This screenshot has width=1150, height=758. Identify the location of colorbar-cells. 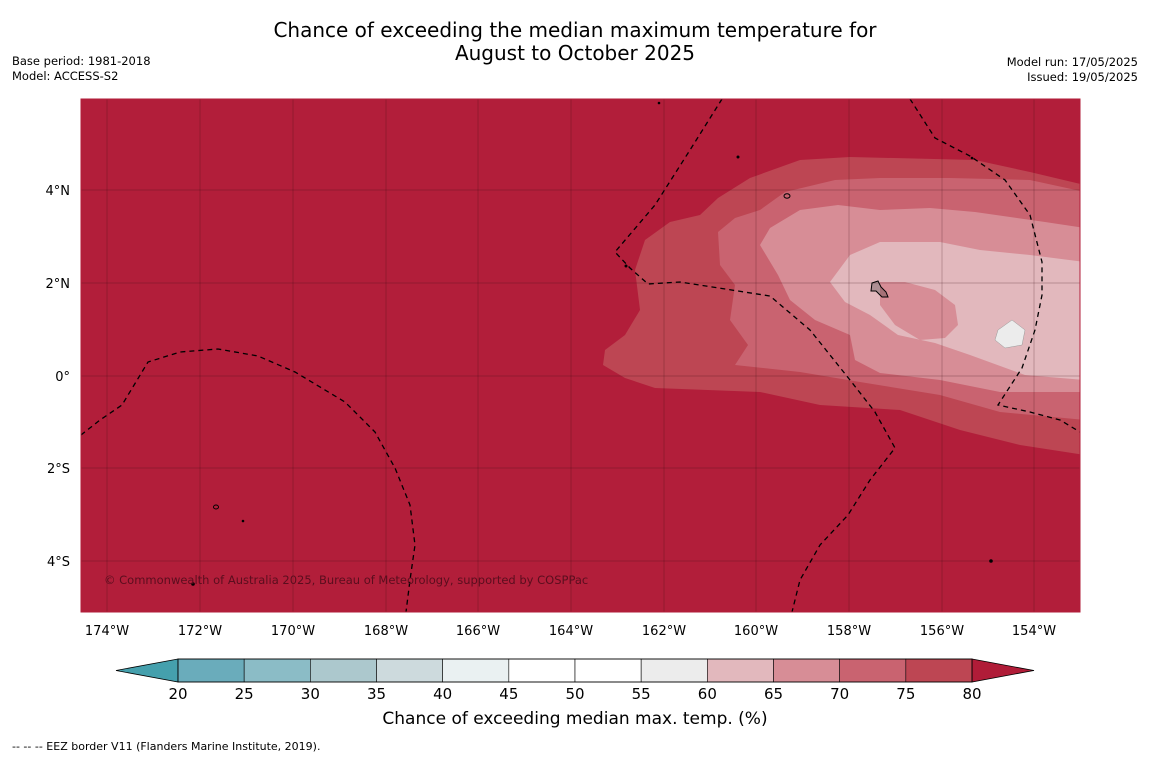
(575, 670).